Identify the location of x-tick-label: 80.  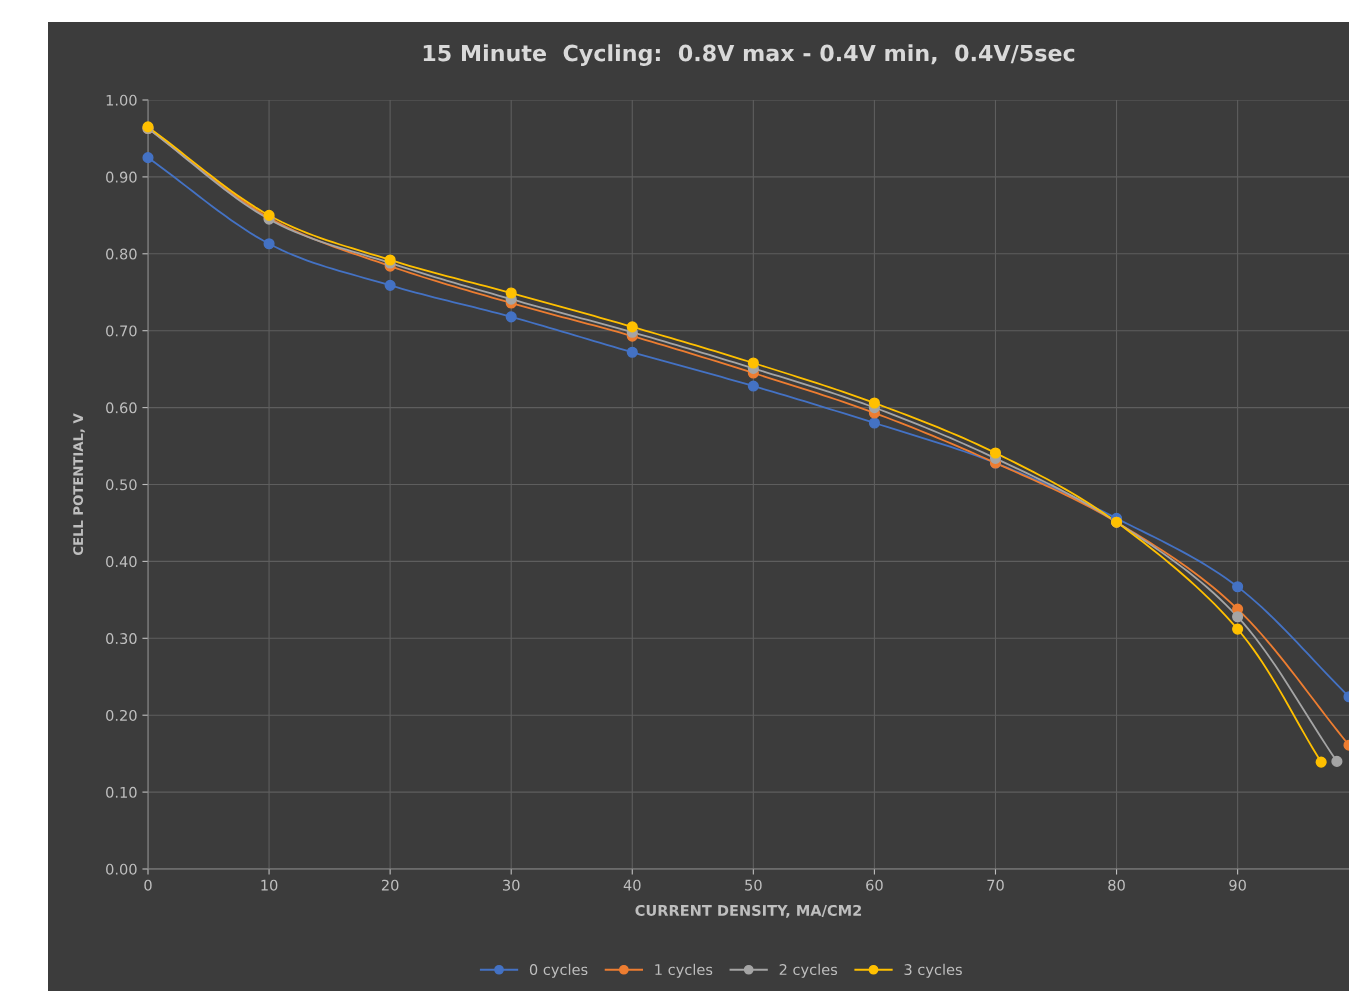
(1116, 885).